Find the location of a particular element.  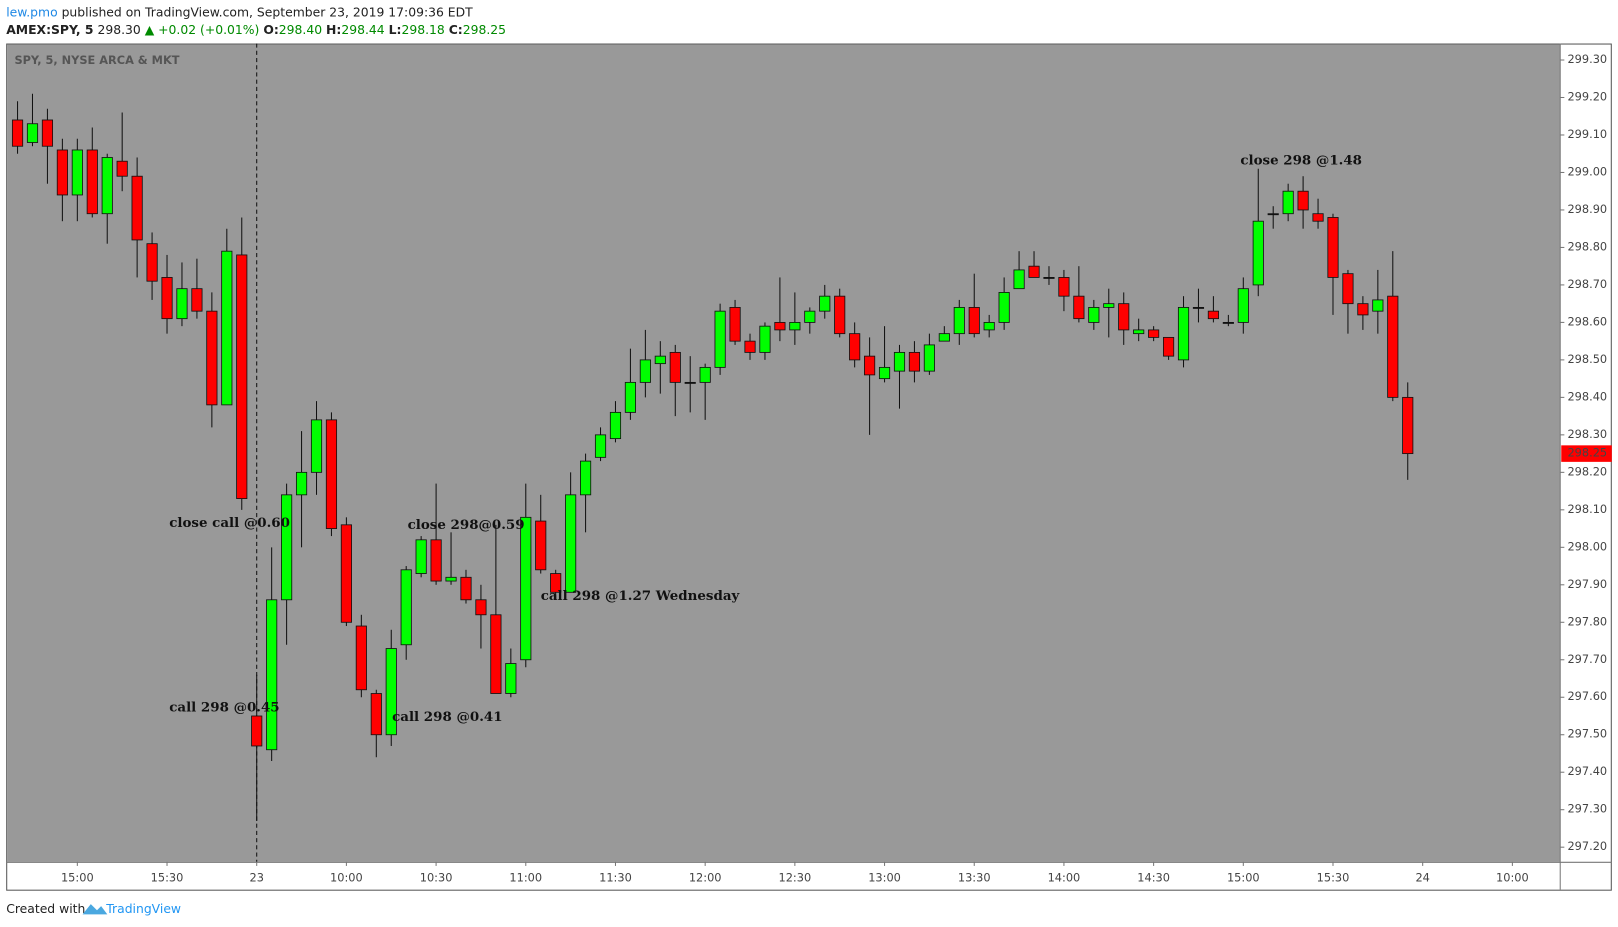

y-tick-label: 297.60 is located at coordinates (1587, 696).